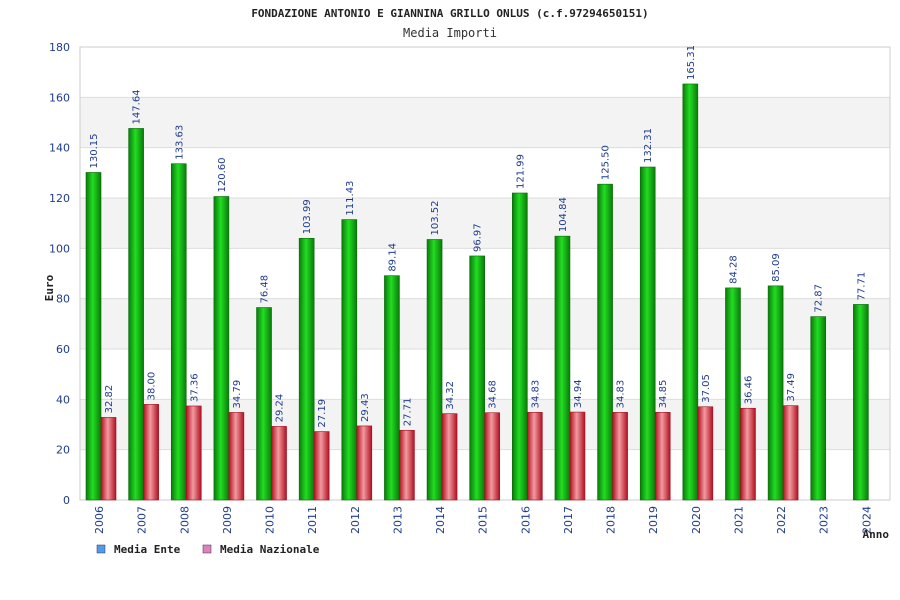  Describe the element at coordinates (733, 269) in the screenshot. I see `data-label: 84.28` at that location.